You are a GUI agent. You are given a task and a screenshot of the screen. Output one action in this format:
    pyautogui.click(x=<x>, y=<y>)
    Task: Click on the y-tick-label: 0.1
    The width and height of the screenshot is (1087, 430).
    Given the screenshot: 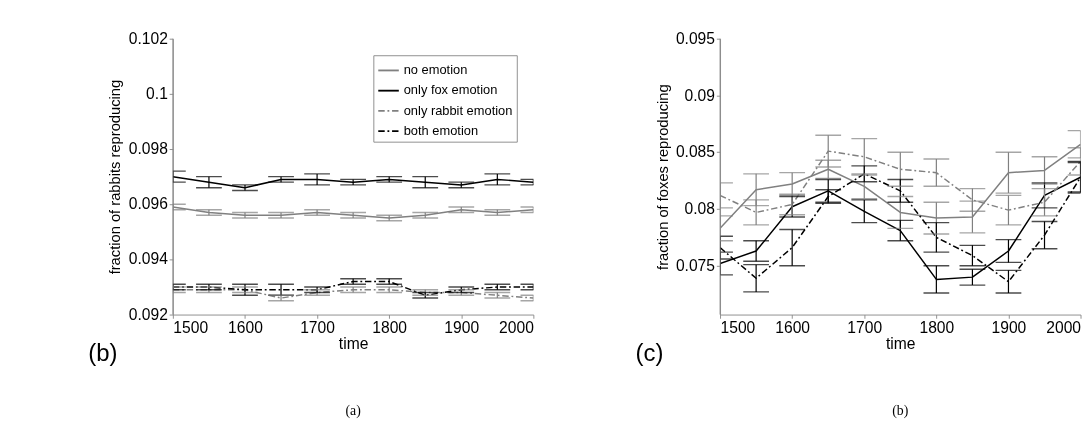 What is the action you would take?
    pyautogui.click(x=157, y=93)
    